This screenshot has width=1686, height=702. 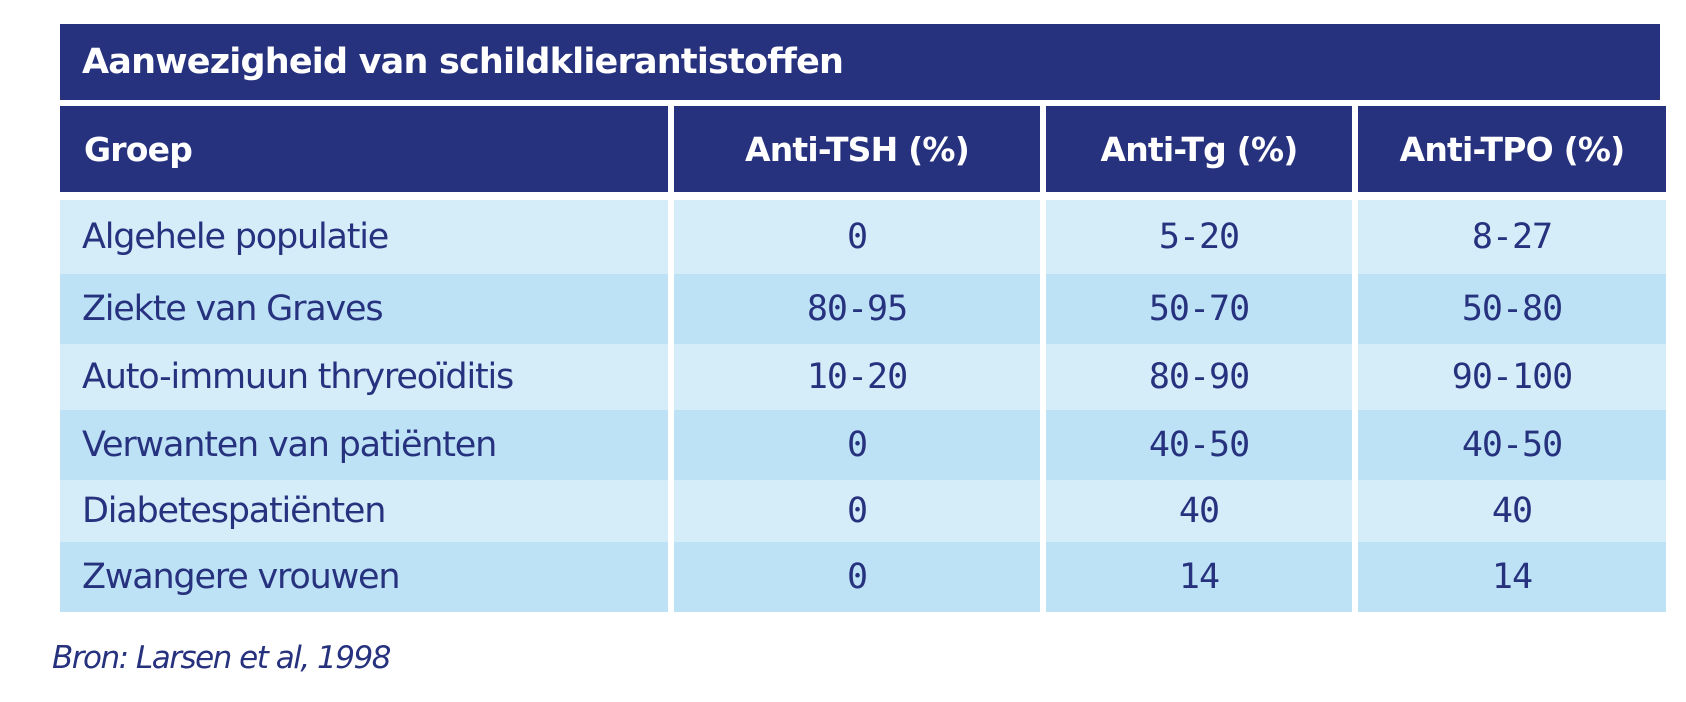 I want to click on table-row-label: Diabetespatiënten, so click(x=364, y=511).